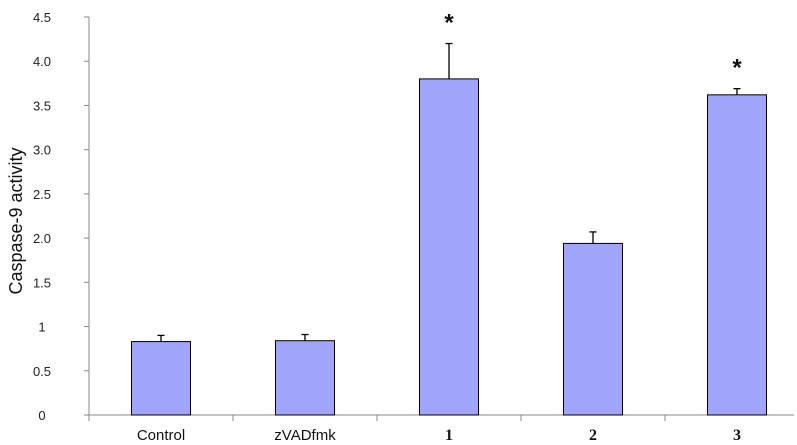 This screenshot has width=797, height=445. Describe the element at coordinates (593, 435) in the screenshot. I see `x-tick-label: 2` at that location.